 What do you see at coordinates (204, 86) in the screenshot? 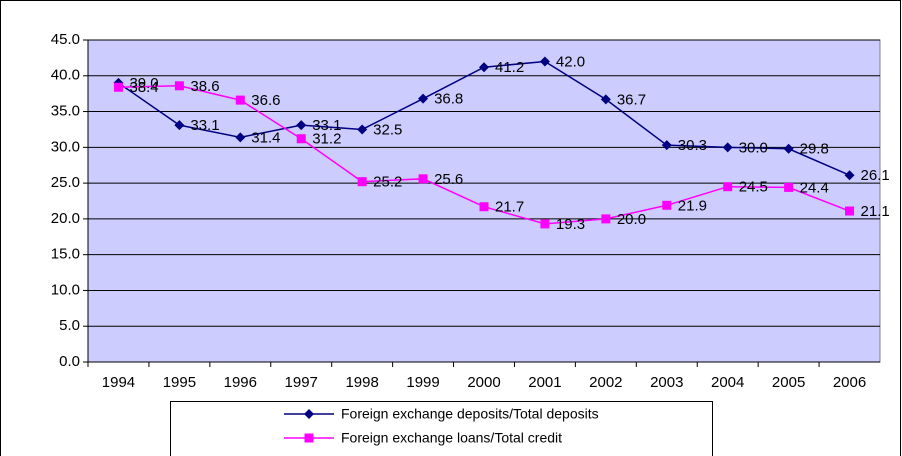
I see `data-label: 38.6` at bounding box center [204, 86].